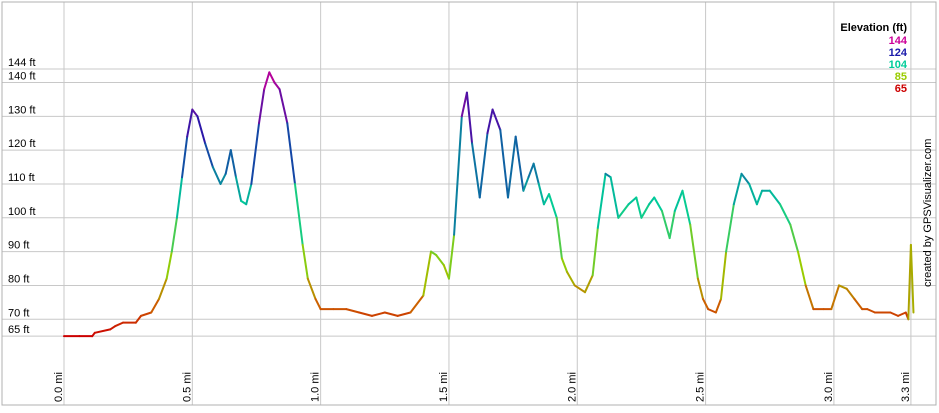  What do you see at coordinates (906, 387) in the screenshot?
I see `x-tick-label-7: 3.3 mi` at bounding box center [906, 387].